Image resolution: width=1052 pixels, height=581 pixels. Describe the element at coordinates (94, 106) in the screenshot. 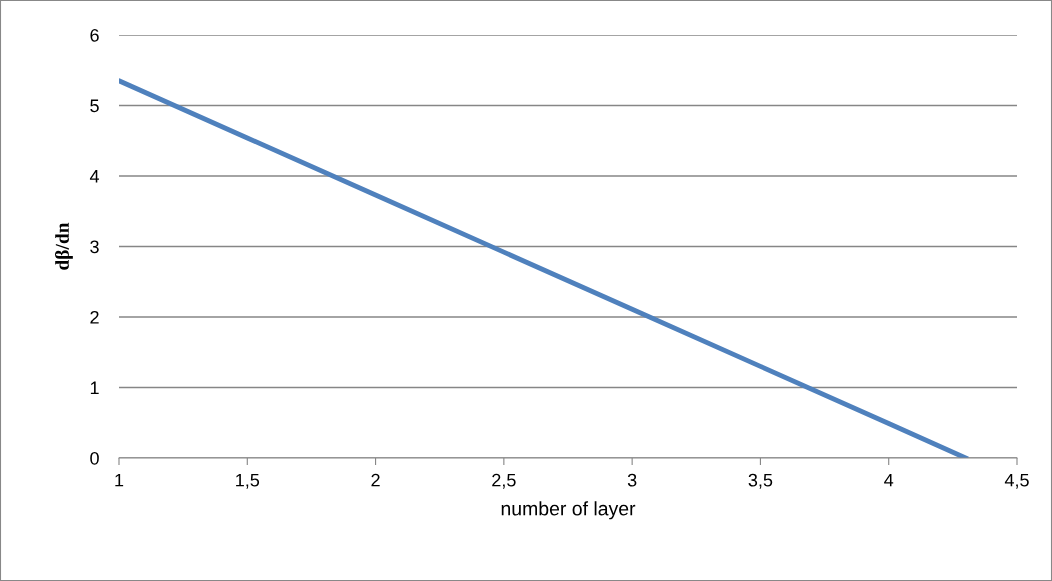

I see `y-tick-label: 5` at that location.